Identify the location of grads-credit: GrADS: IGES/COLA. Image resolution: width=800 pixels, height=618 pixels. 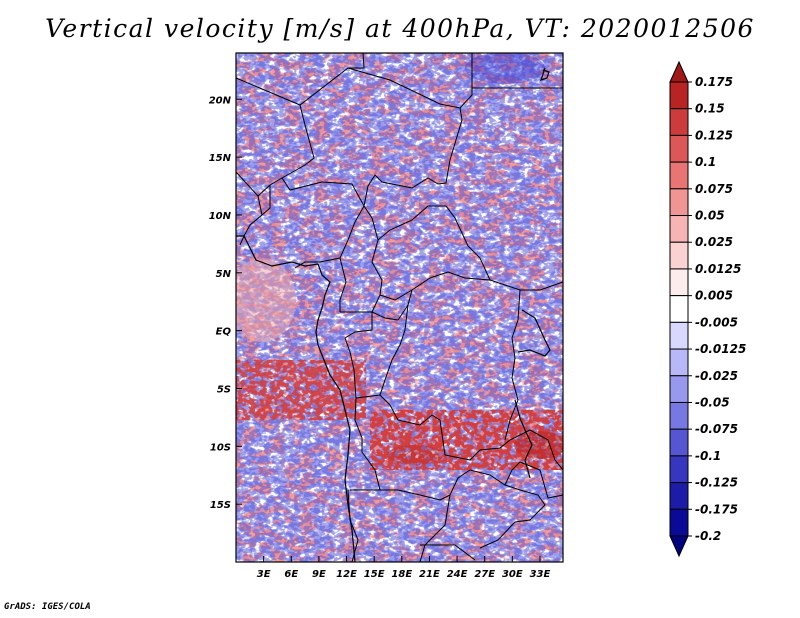
(47, 607).